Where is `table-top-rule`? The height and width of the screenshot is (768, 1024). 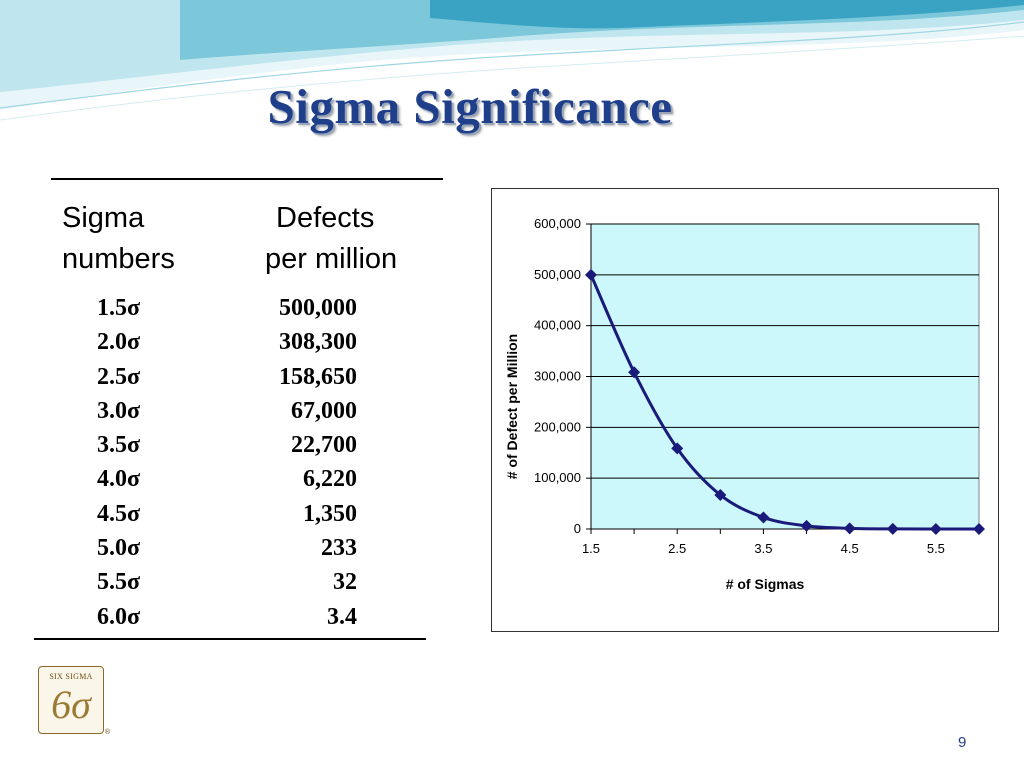
table-top-rule is located at coordinates (247, 179).